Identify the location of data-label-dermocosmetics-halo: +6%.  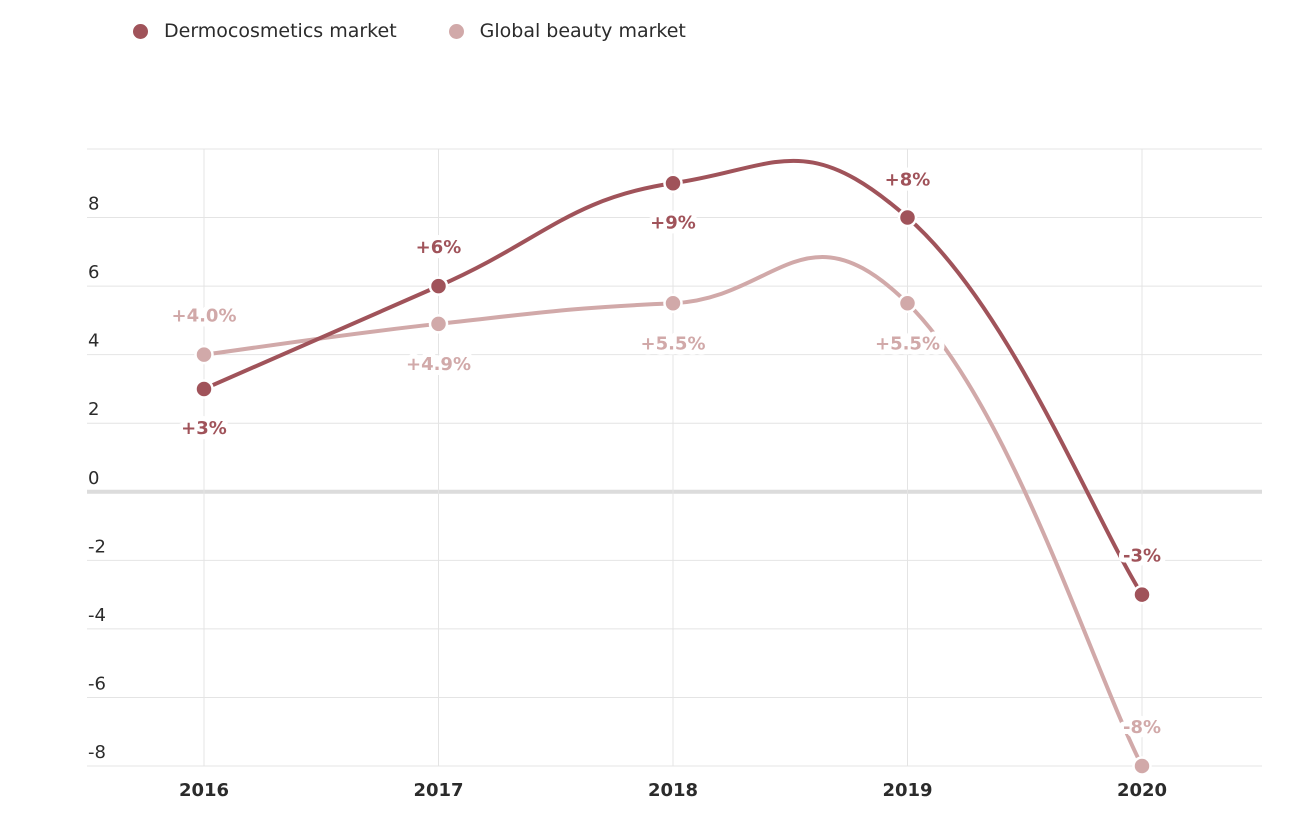
(439, 247).